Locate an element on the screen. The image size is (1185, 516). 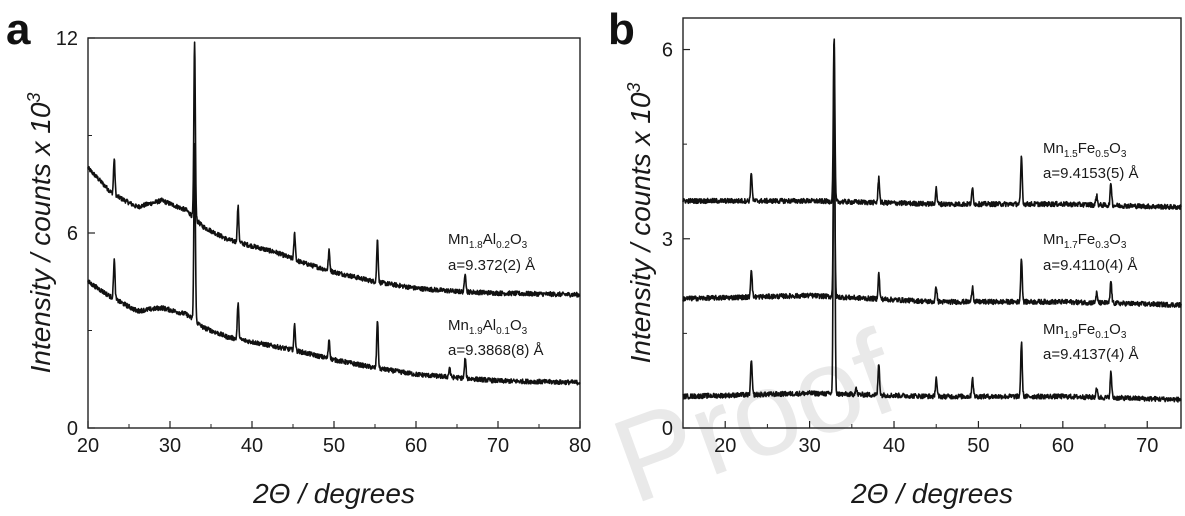
panel-a-ytick-label: 6 is located at coordinates (72, 234).